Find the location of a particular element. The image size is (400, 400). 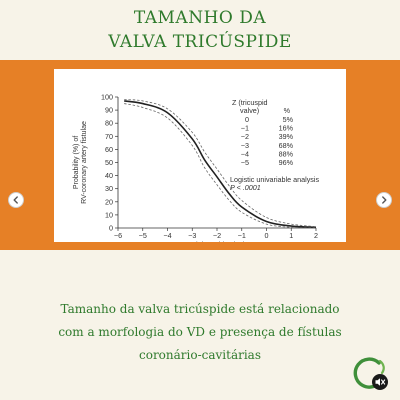

y-tick-label: 70 is located at coordinates (109, 136).